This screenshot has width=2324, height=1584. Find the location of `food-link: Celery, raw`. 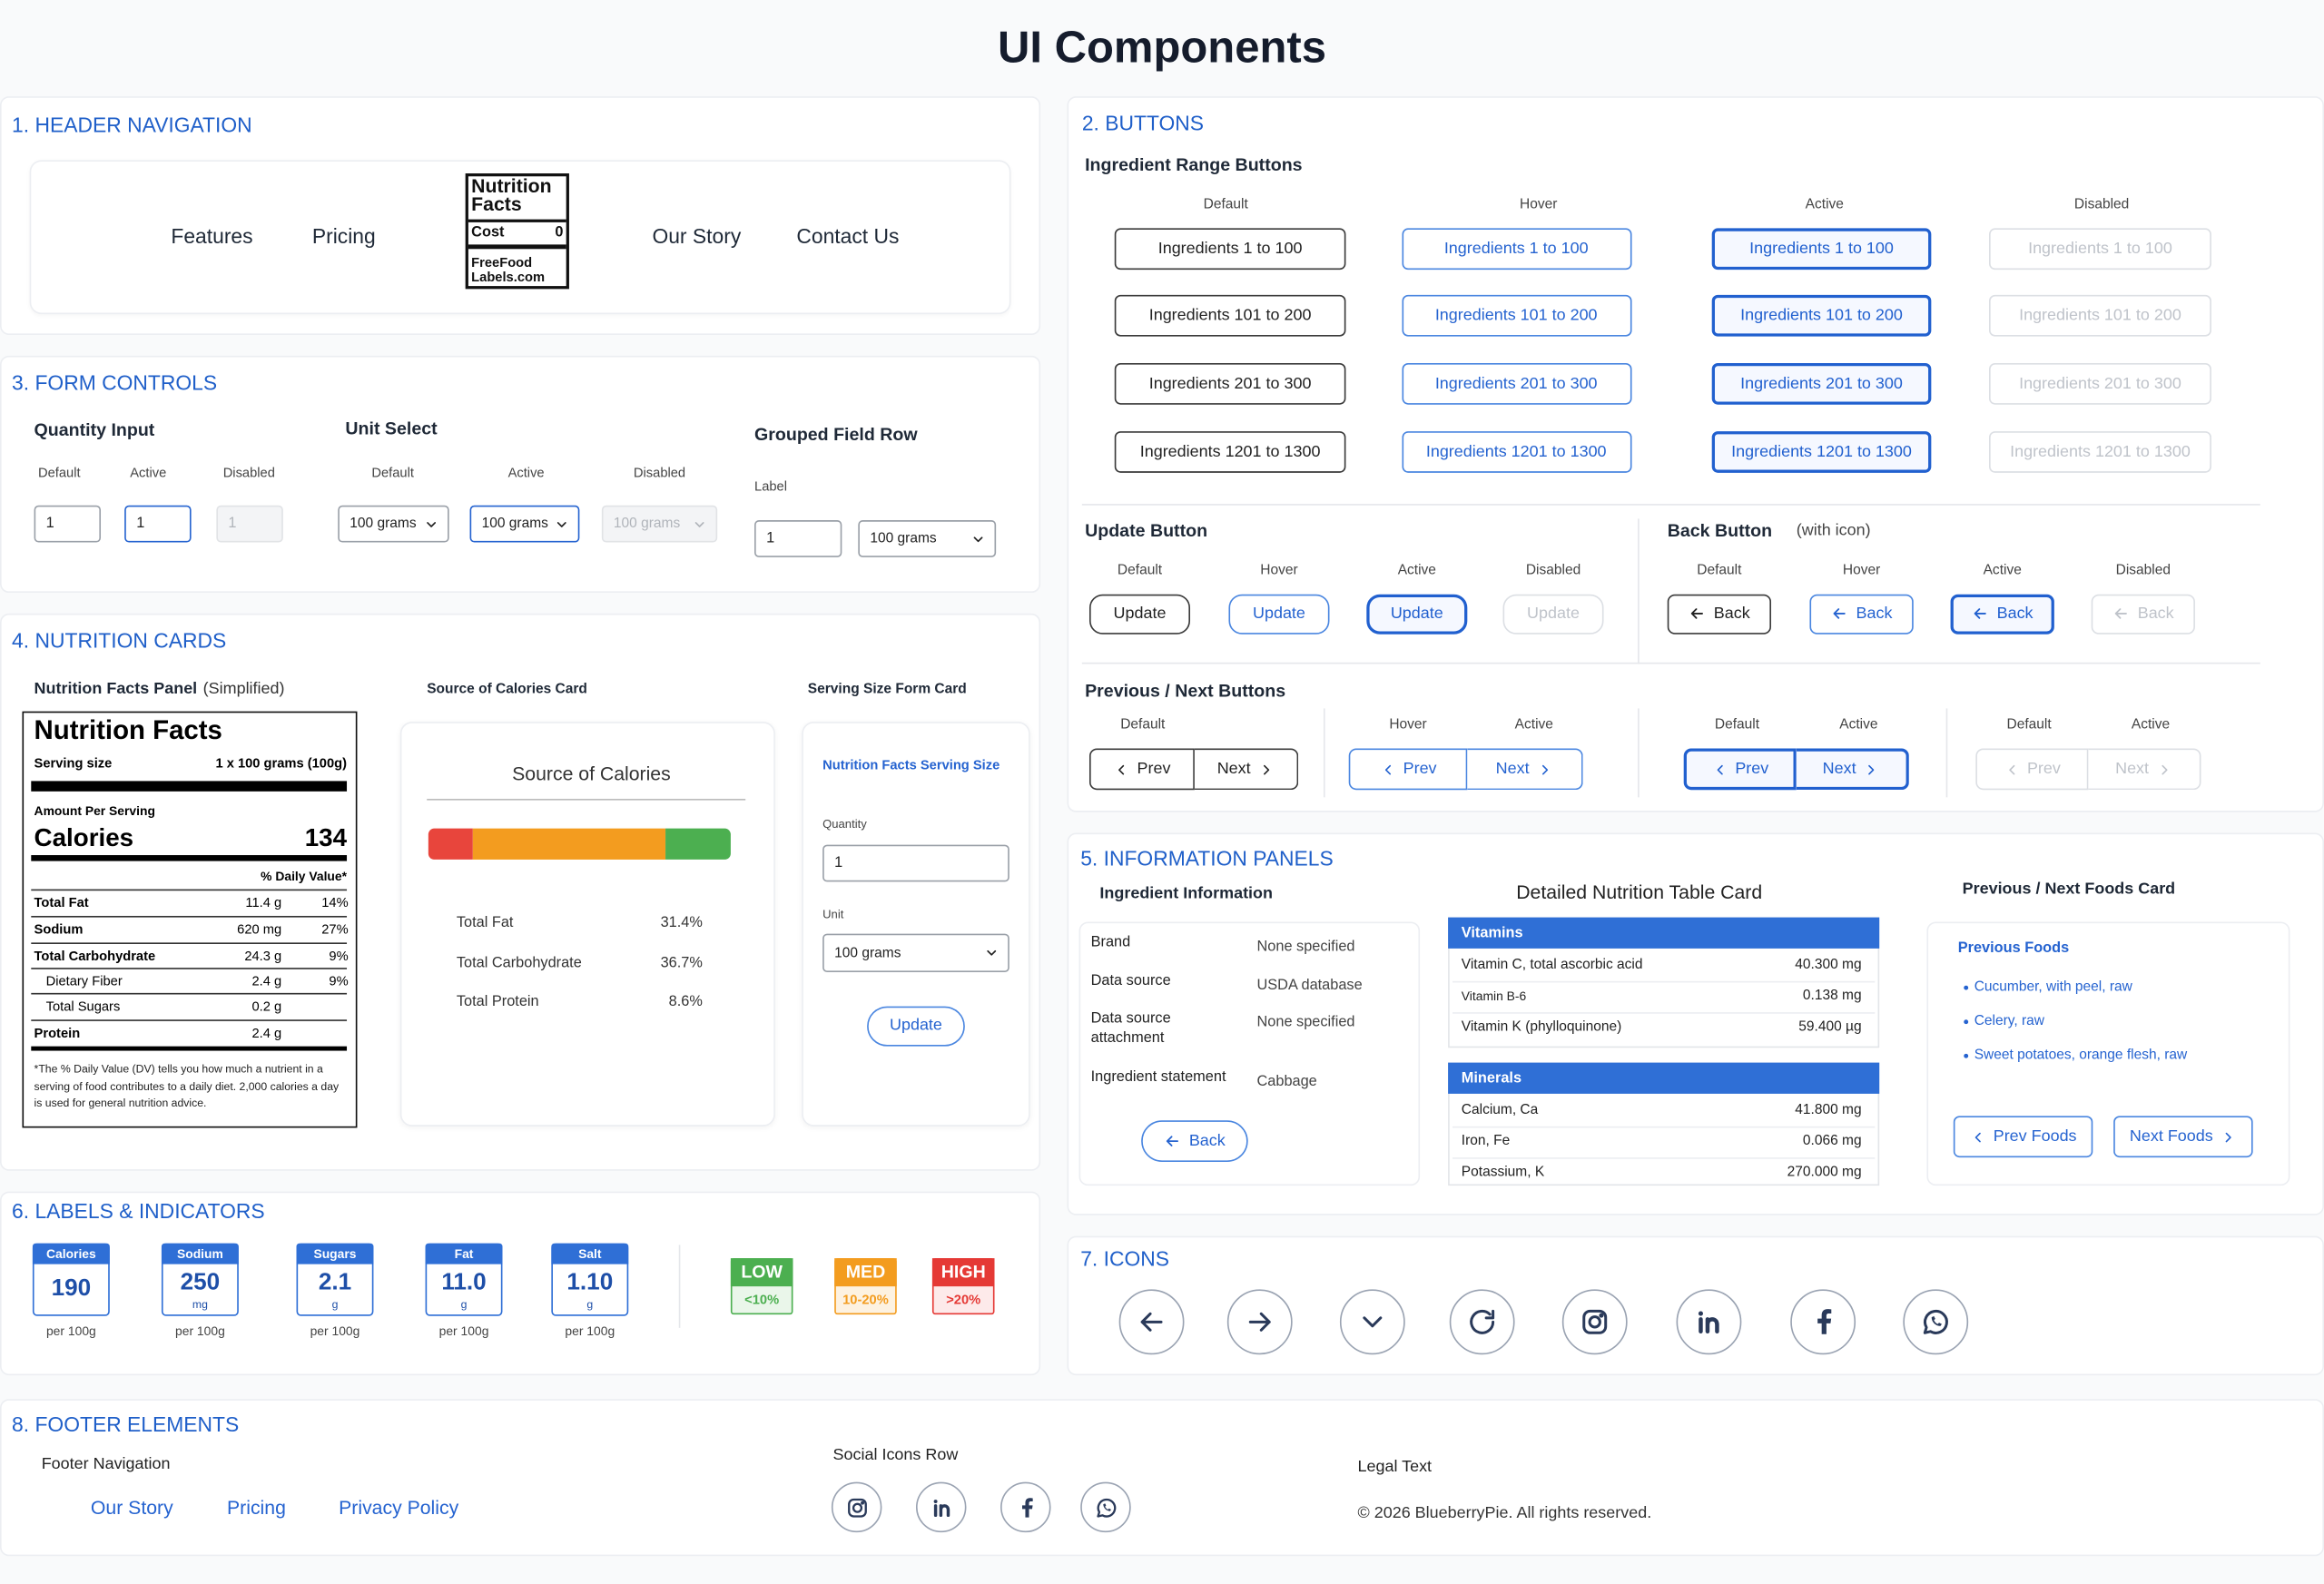

food-link: Celery, raw is located at coordinates (2009, 1020).